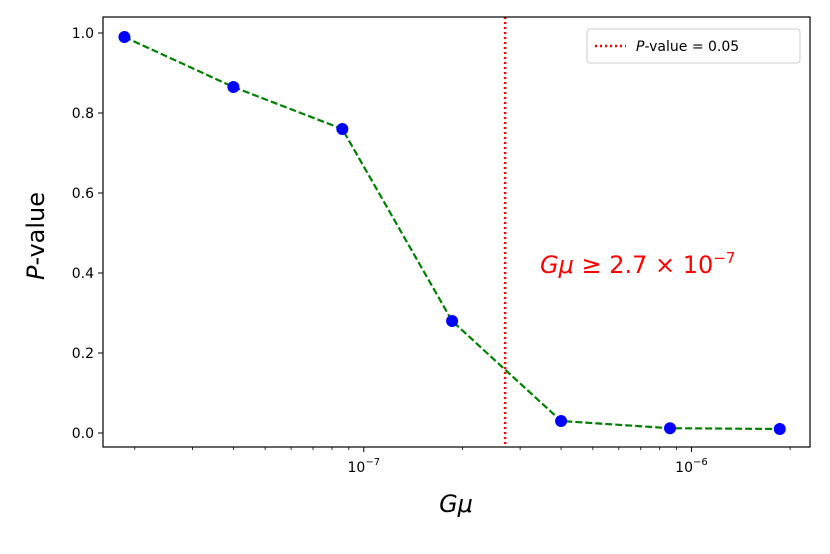 This screenshot has width=830, height=554. I want to click on x-axis-title: Gμ, so click(456, 504).